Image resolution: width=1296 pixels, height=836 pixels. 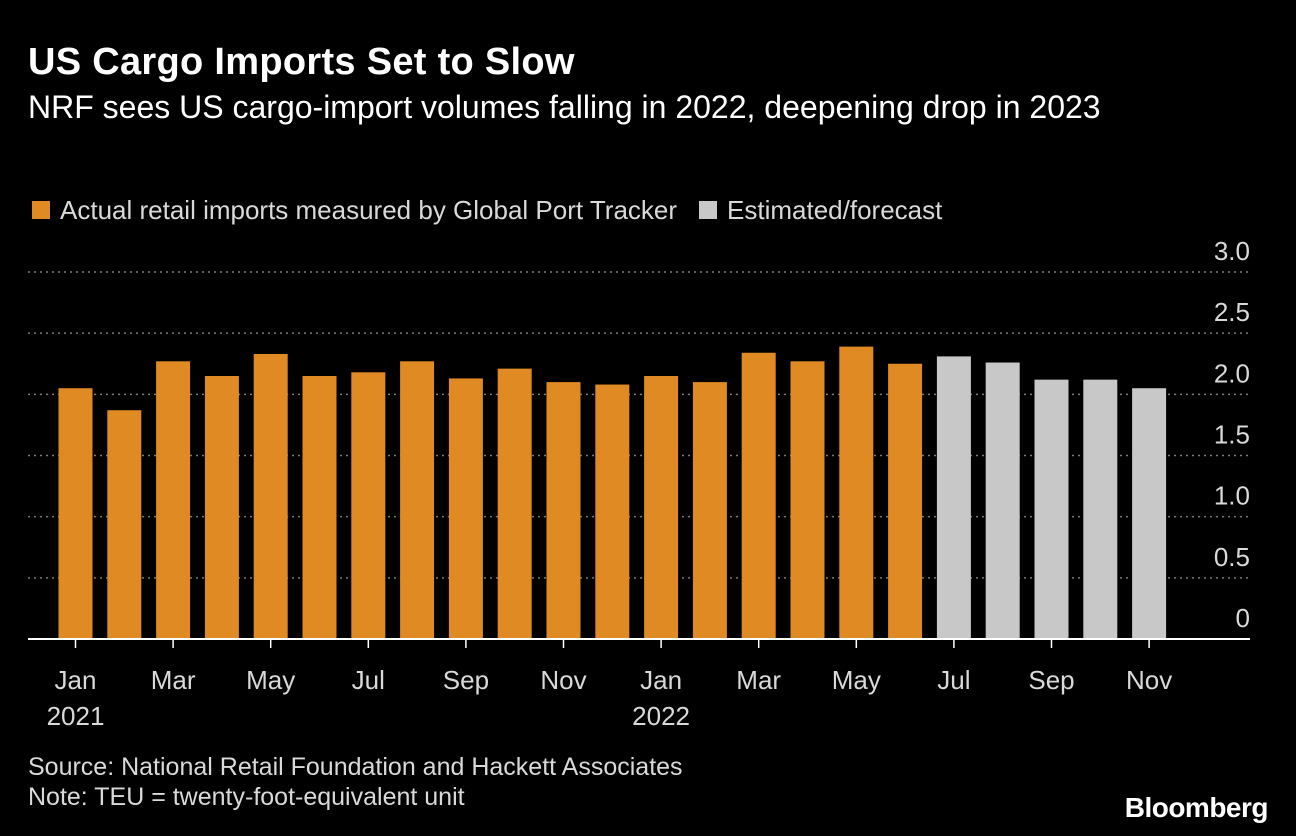 I want to click on y-tick-label: 2.0, so click(x=1232, y=373).